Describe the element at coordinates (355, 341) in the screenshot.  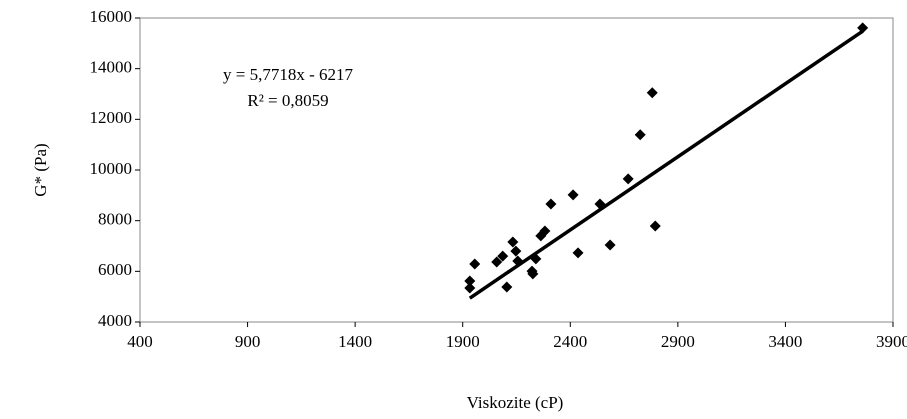
I see `x-tick-label: 1400` at that location.